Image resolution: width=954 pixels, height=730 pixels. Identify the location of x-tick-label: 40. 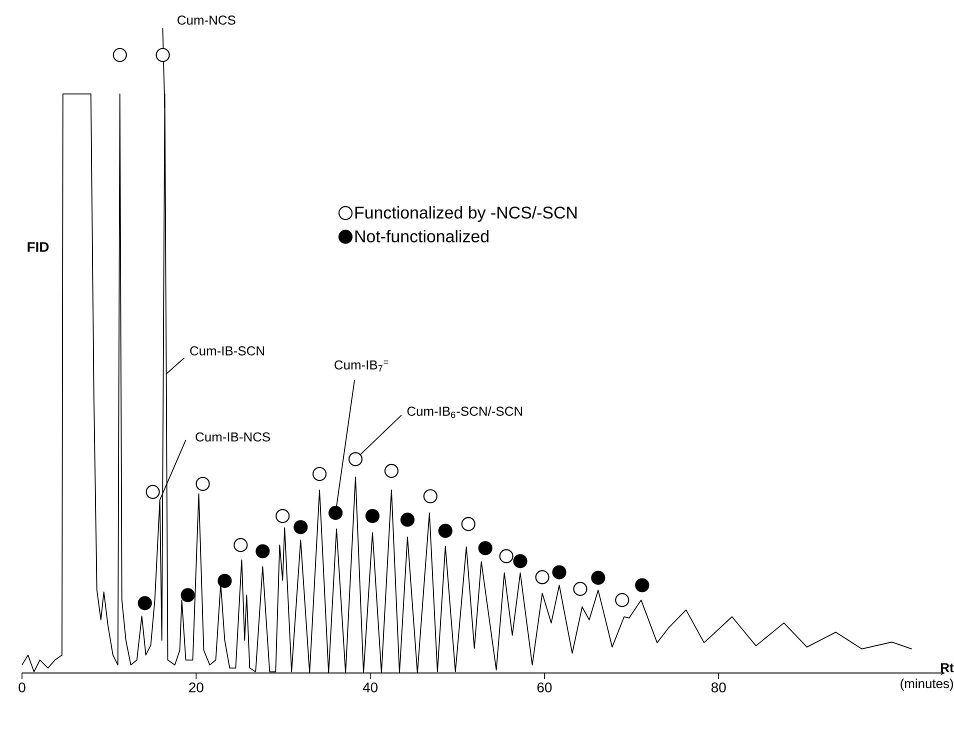
(370, 687).